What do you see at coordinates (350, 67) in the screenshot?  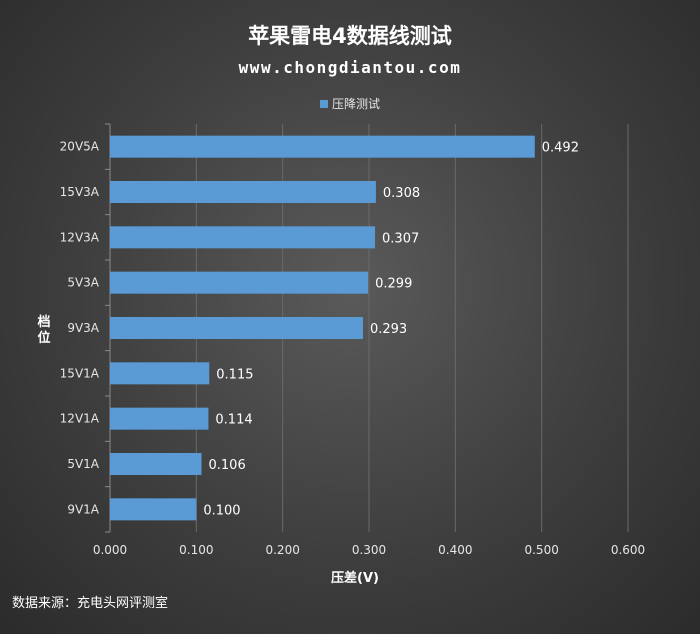 I see `chart-subtitle: www.chongdiantou.com` at bounding box center [350, 67].